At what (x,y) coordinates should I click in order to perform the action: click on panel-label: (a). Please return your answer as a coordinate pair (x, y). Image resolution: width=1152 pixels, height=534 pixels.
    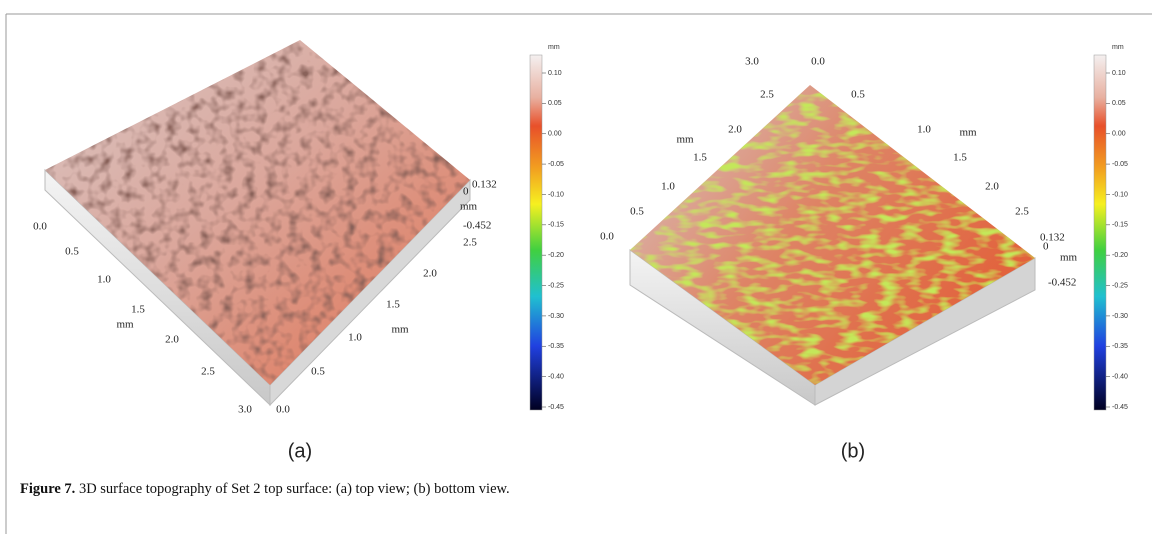
    Looking at the image, I should click on (300, 451).